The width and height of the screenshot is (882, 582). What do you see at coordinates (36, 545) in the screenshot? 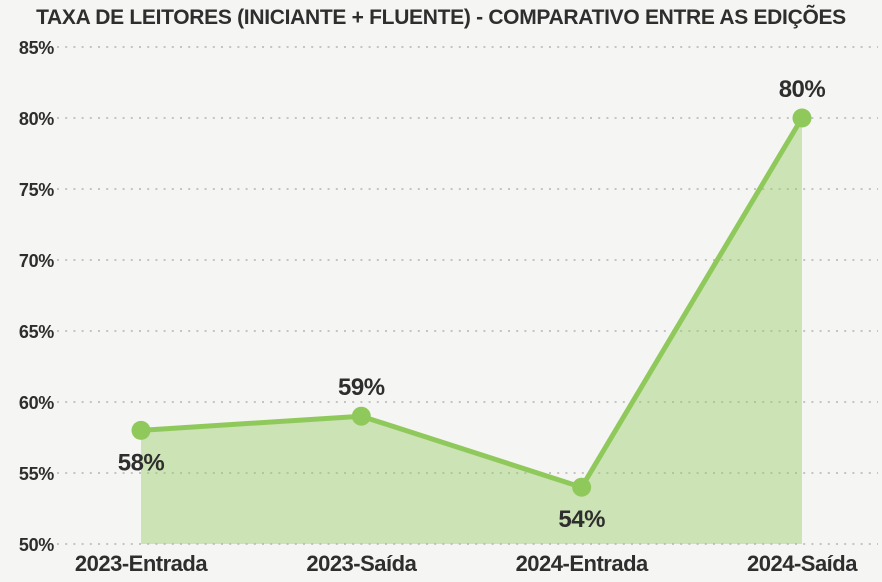
I see `y-tick-label: 50%` at bounding box center [36, 545].